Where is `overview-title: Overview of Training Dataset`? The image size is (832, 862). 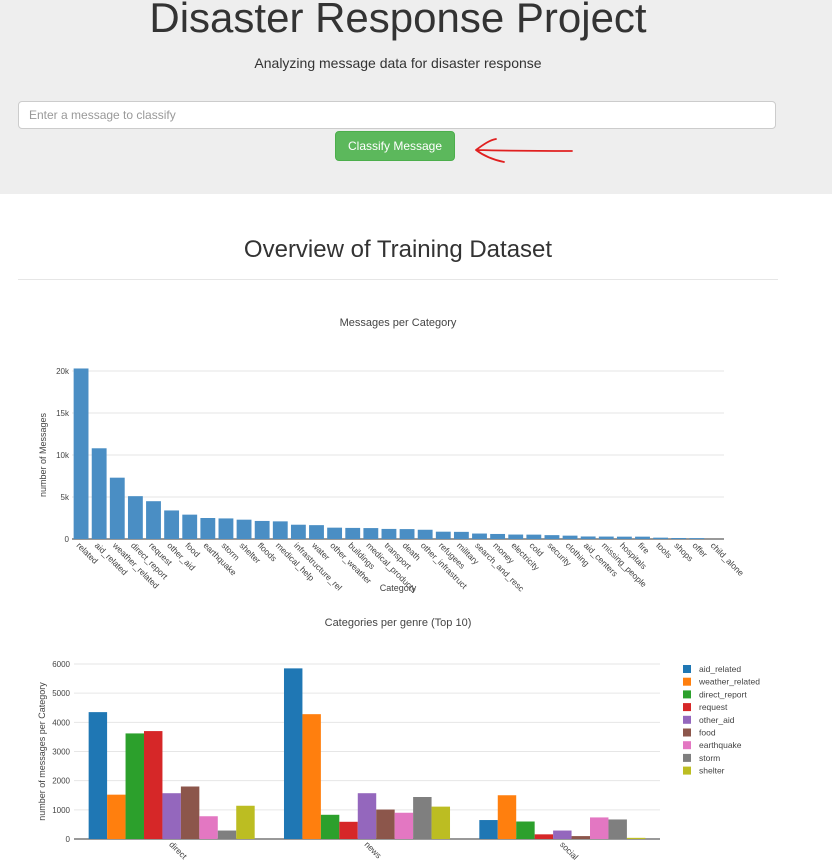 overview-title: Overview of Training Dataset is located at coordinates (398, 249).